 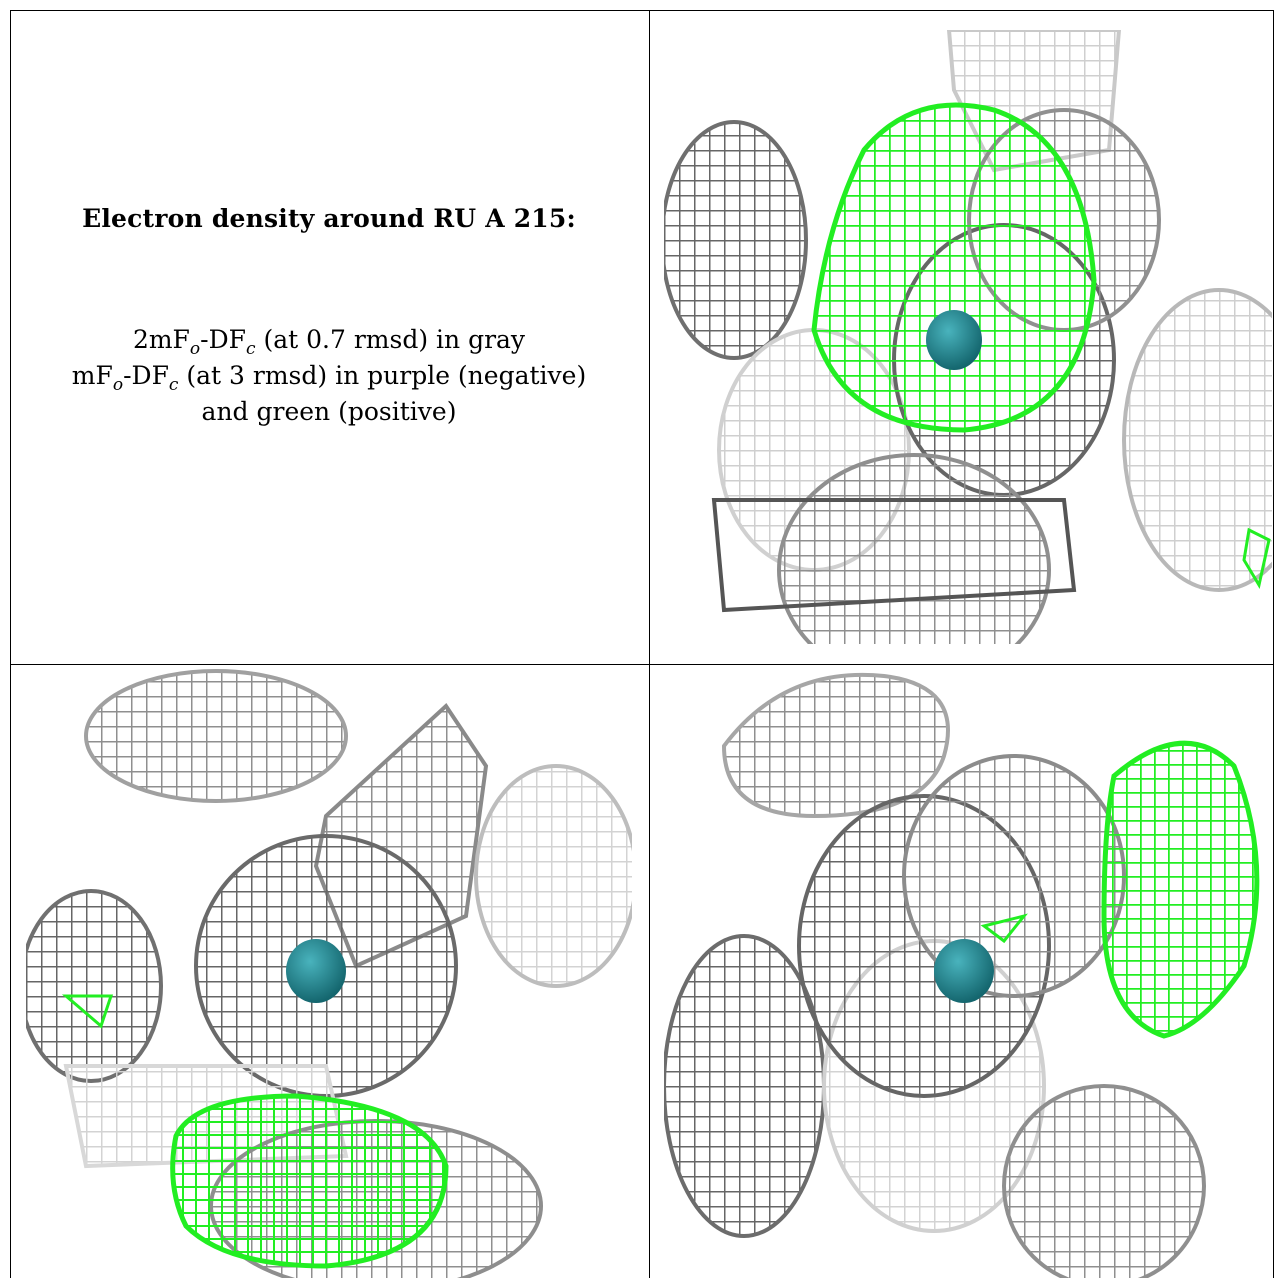 I want to click on caption-line-mfo: mFo-DFc (at 3 rmsd) in purple (negative), so click(x=329, y=378).